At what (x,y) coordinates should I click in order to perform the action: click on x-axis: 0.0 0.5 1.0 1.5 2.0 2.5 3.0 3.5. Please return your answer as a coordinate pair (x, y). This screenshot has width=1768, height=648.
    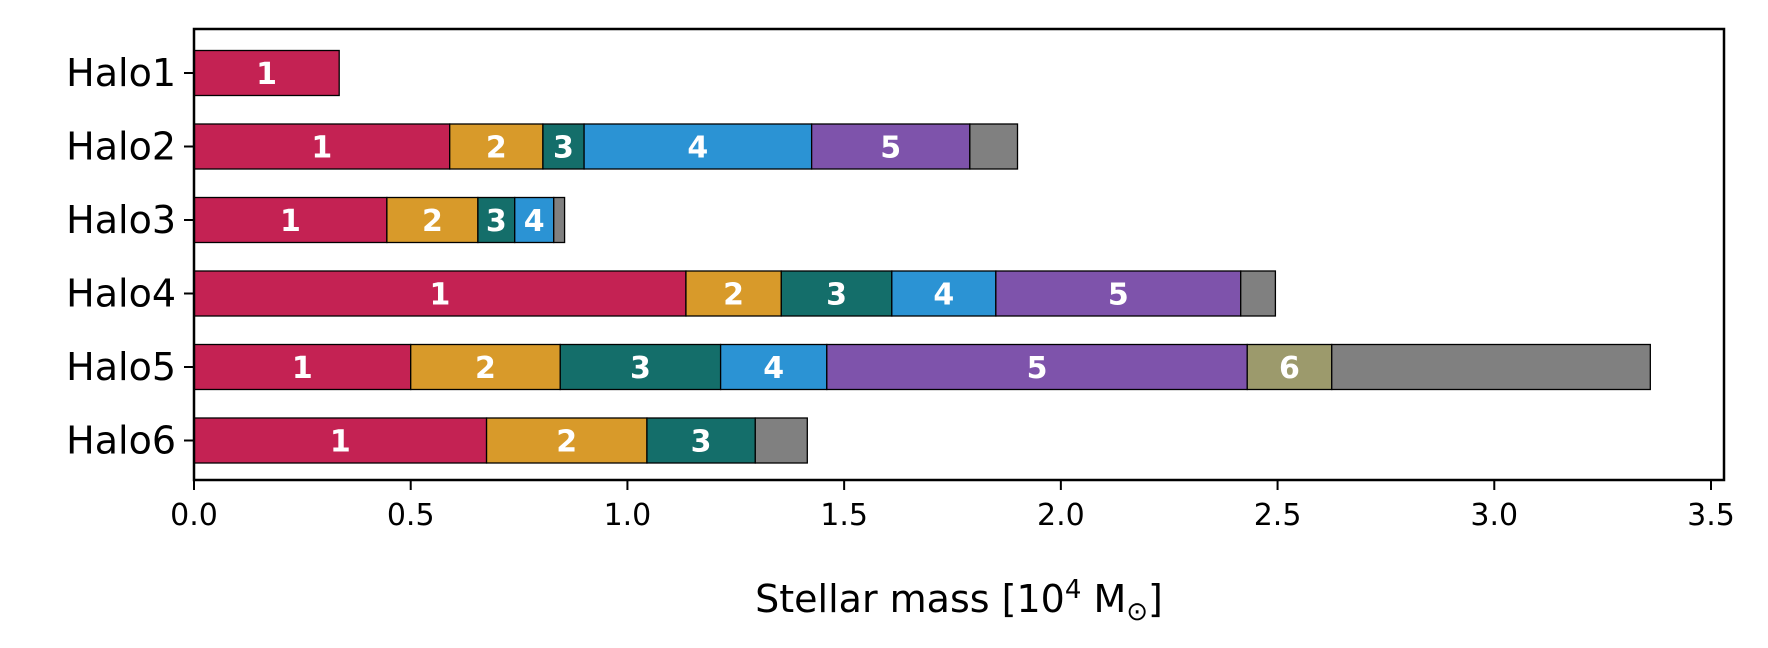
    Looking at the image, I should click on (952, 506).